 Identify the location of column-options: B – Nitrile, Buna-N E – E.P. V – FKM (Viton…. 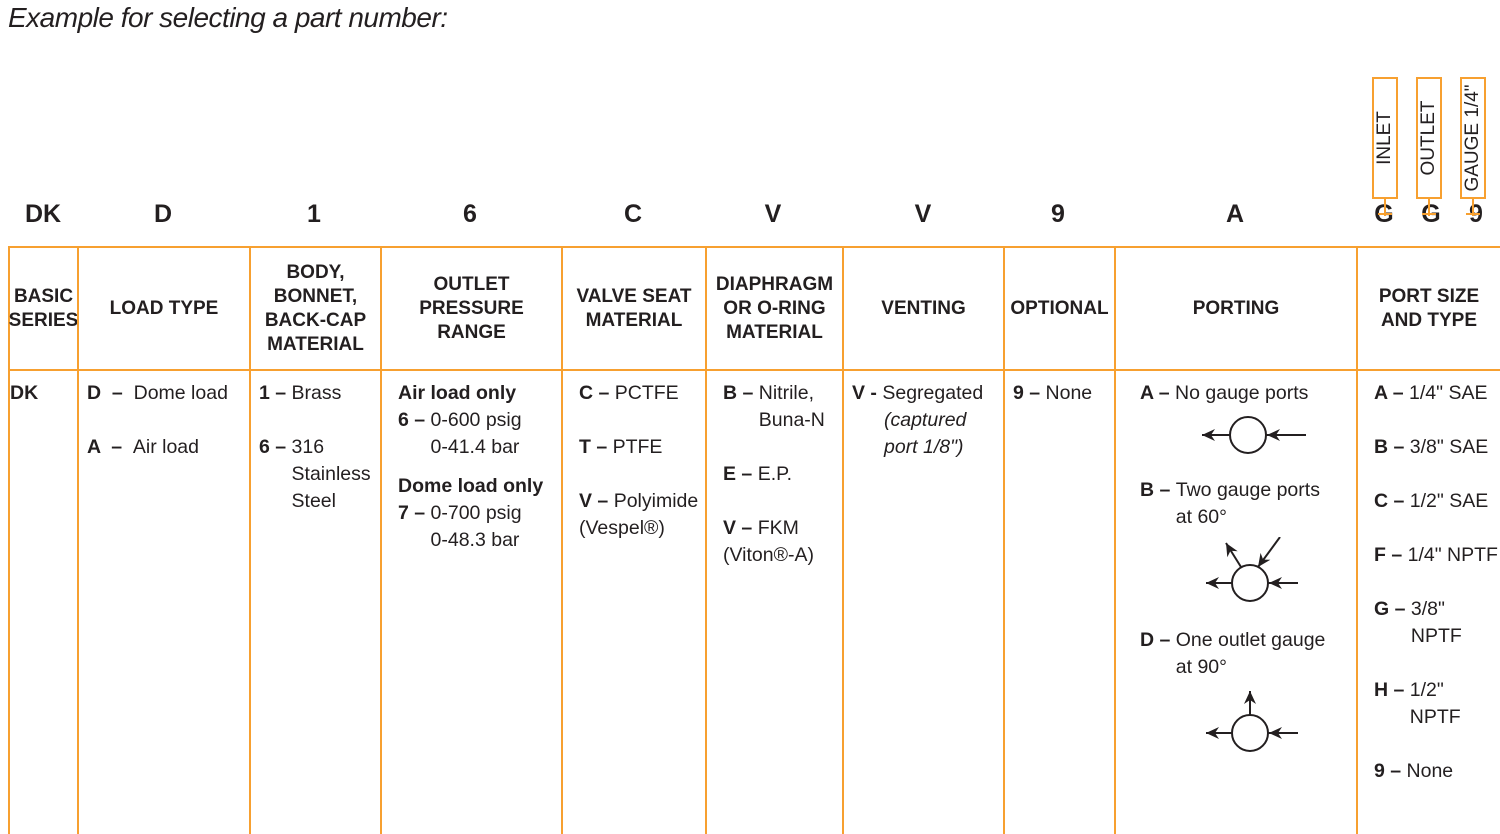
(774, 488).